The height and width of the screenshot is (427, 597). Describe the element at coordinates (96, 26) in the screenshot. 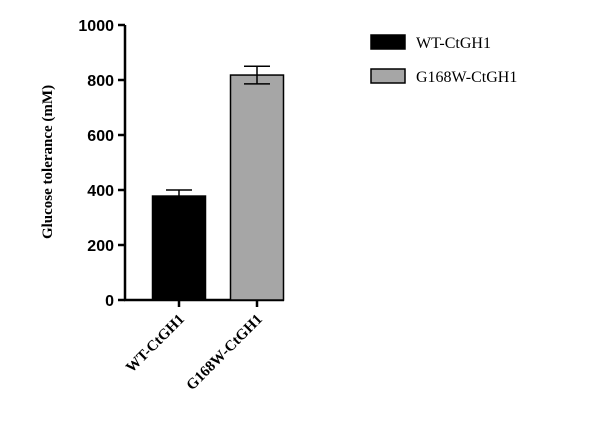

I see `y-tick-label: 1000` at that location.